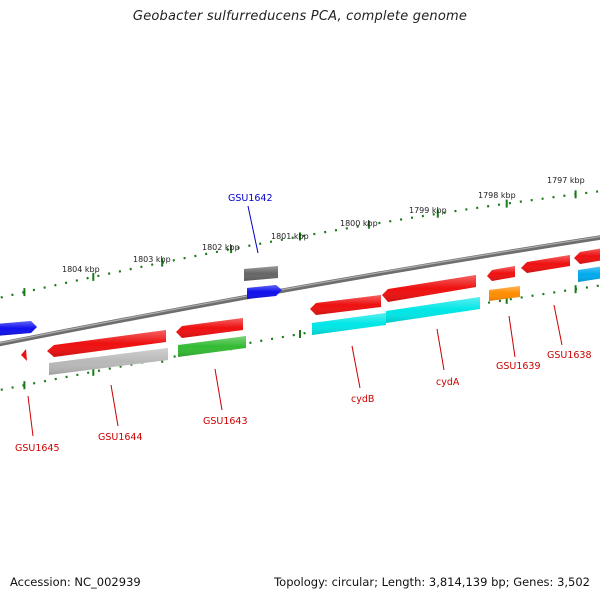 Image resolution: width=600 pixels, height=600 pixels. What do you see at coordinates (448, 382) in the screenshot?
I see `gene-label-cyda: cydA` at bounding box center [448, 382].